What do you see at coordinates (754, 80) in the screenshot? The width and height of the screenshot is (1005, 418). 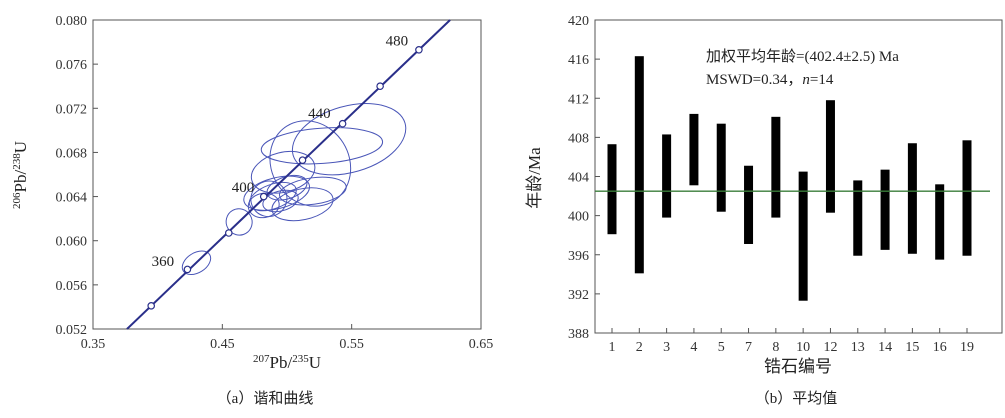 I see `mswd-text: MSWD=0.34，` at bounding box center [754, 80].